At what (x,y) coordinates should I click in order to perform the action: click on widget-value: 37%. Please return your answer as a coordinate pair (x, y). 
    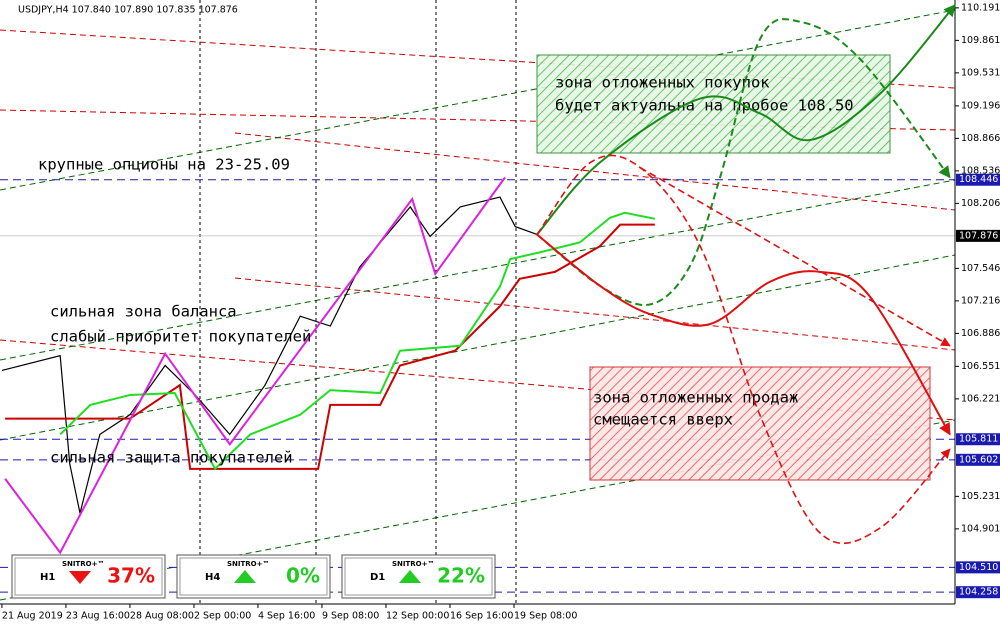
    Looking at the image, I should click on (131, 576).